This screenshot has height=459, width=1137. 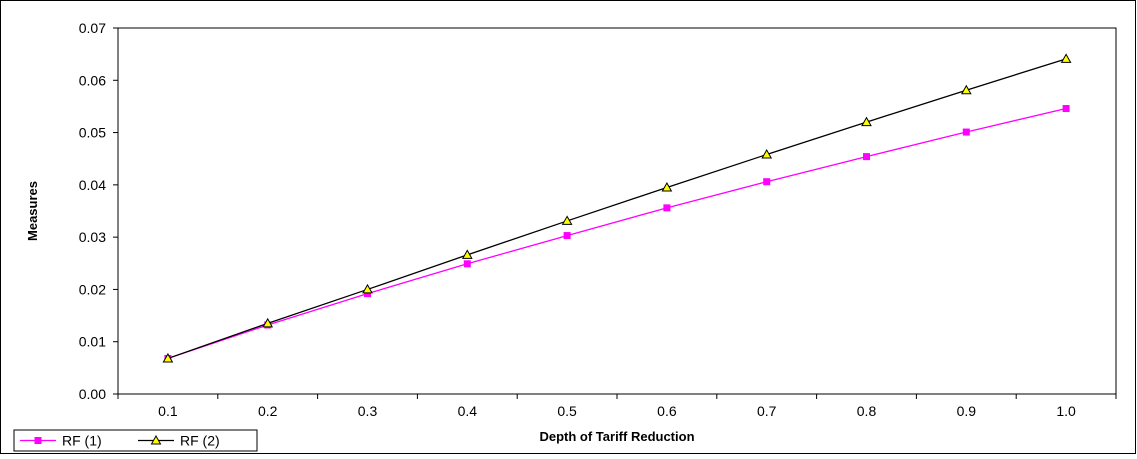 What do you see at coordinates (867, 411) in the screenshot?
I see `x-tick-label: 0.8` at bounding box center [867, 411].